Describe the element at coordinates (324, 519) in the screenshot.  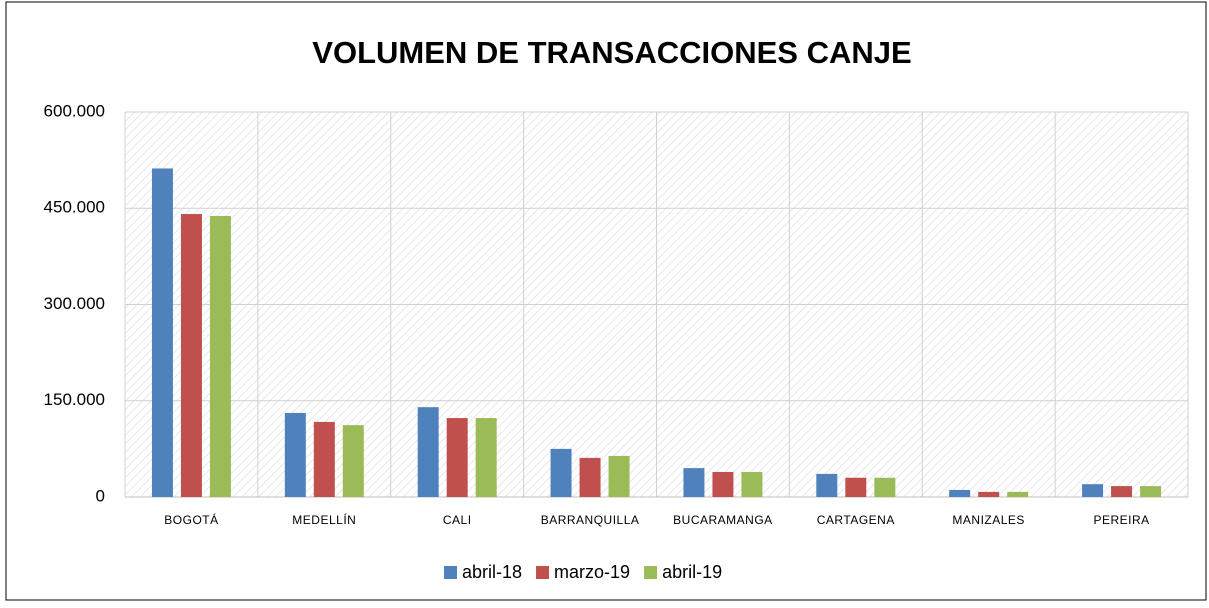
I see `x-tick-label: MEDELLÍN` at that location.